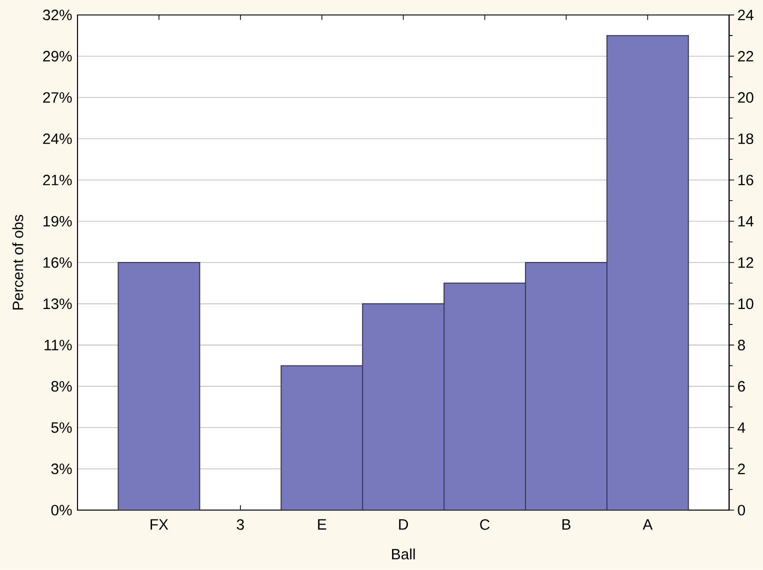 The width and height of the screenshot is (763, 570). What do you see at coordinates (741, 345) in the screenshot?
I see `y2-tick-label: 8` at bounding box center [741, 345].